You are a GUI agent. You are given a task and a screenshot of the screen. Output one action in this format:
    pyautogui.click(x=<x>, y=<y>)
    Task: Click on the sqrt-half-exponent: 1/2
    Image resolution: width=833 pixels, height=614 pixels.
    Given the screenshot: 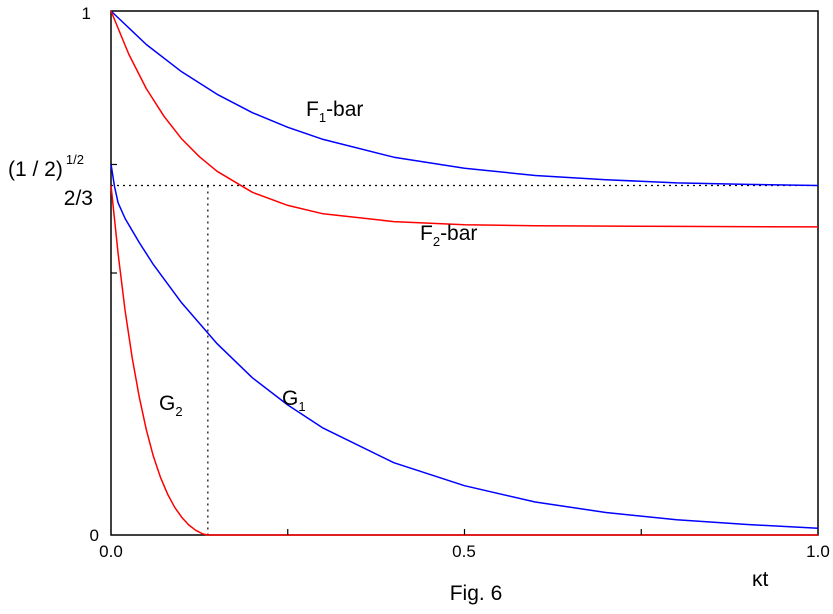 What is the action you would take?
    pyautogui.click(x=75, y=159)
    